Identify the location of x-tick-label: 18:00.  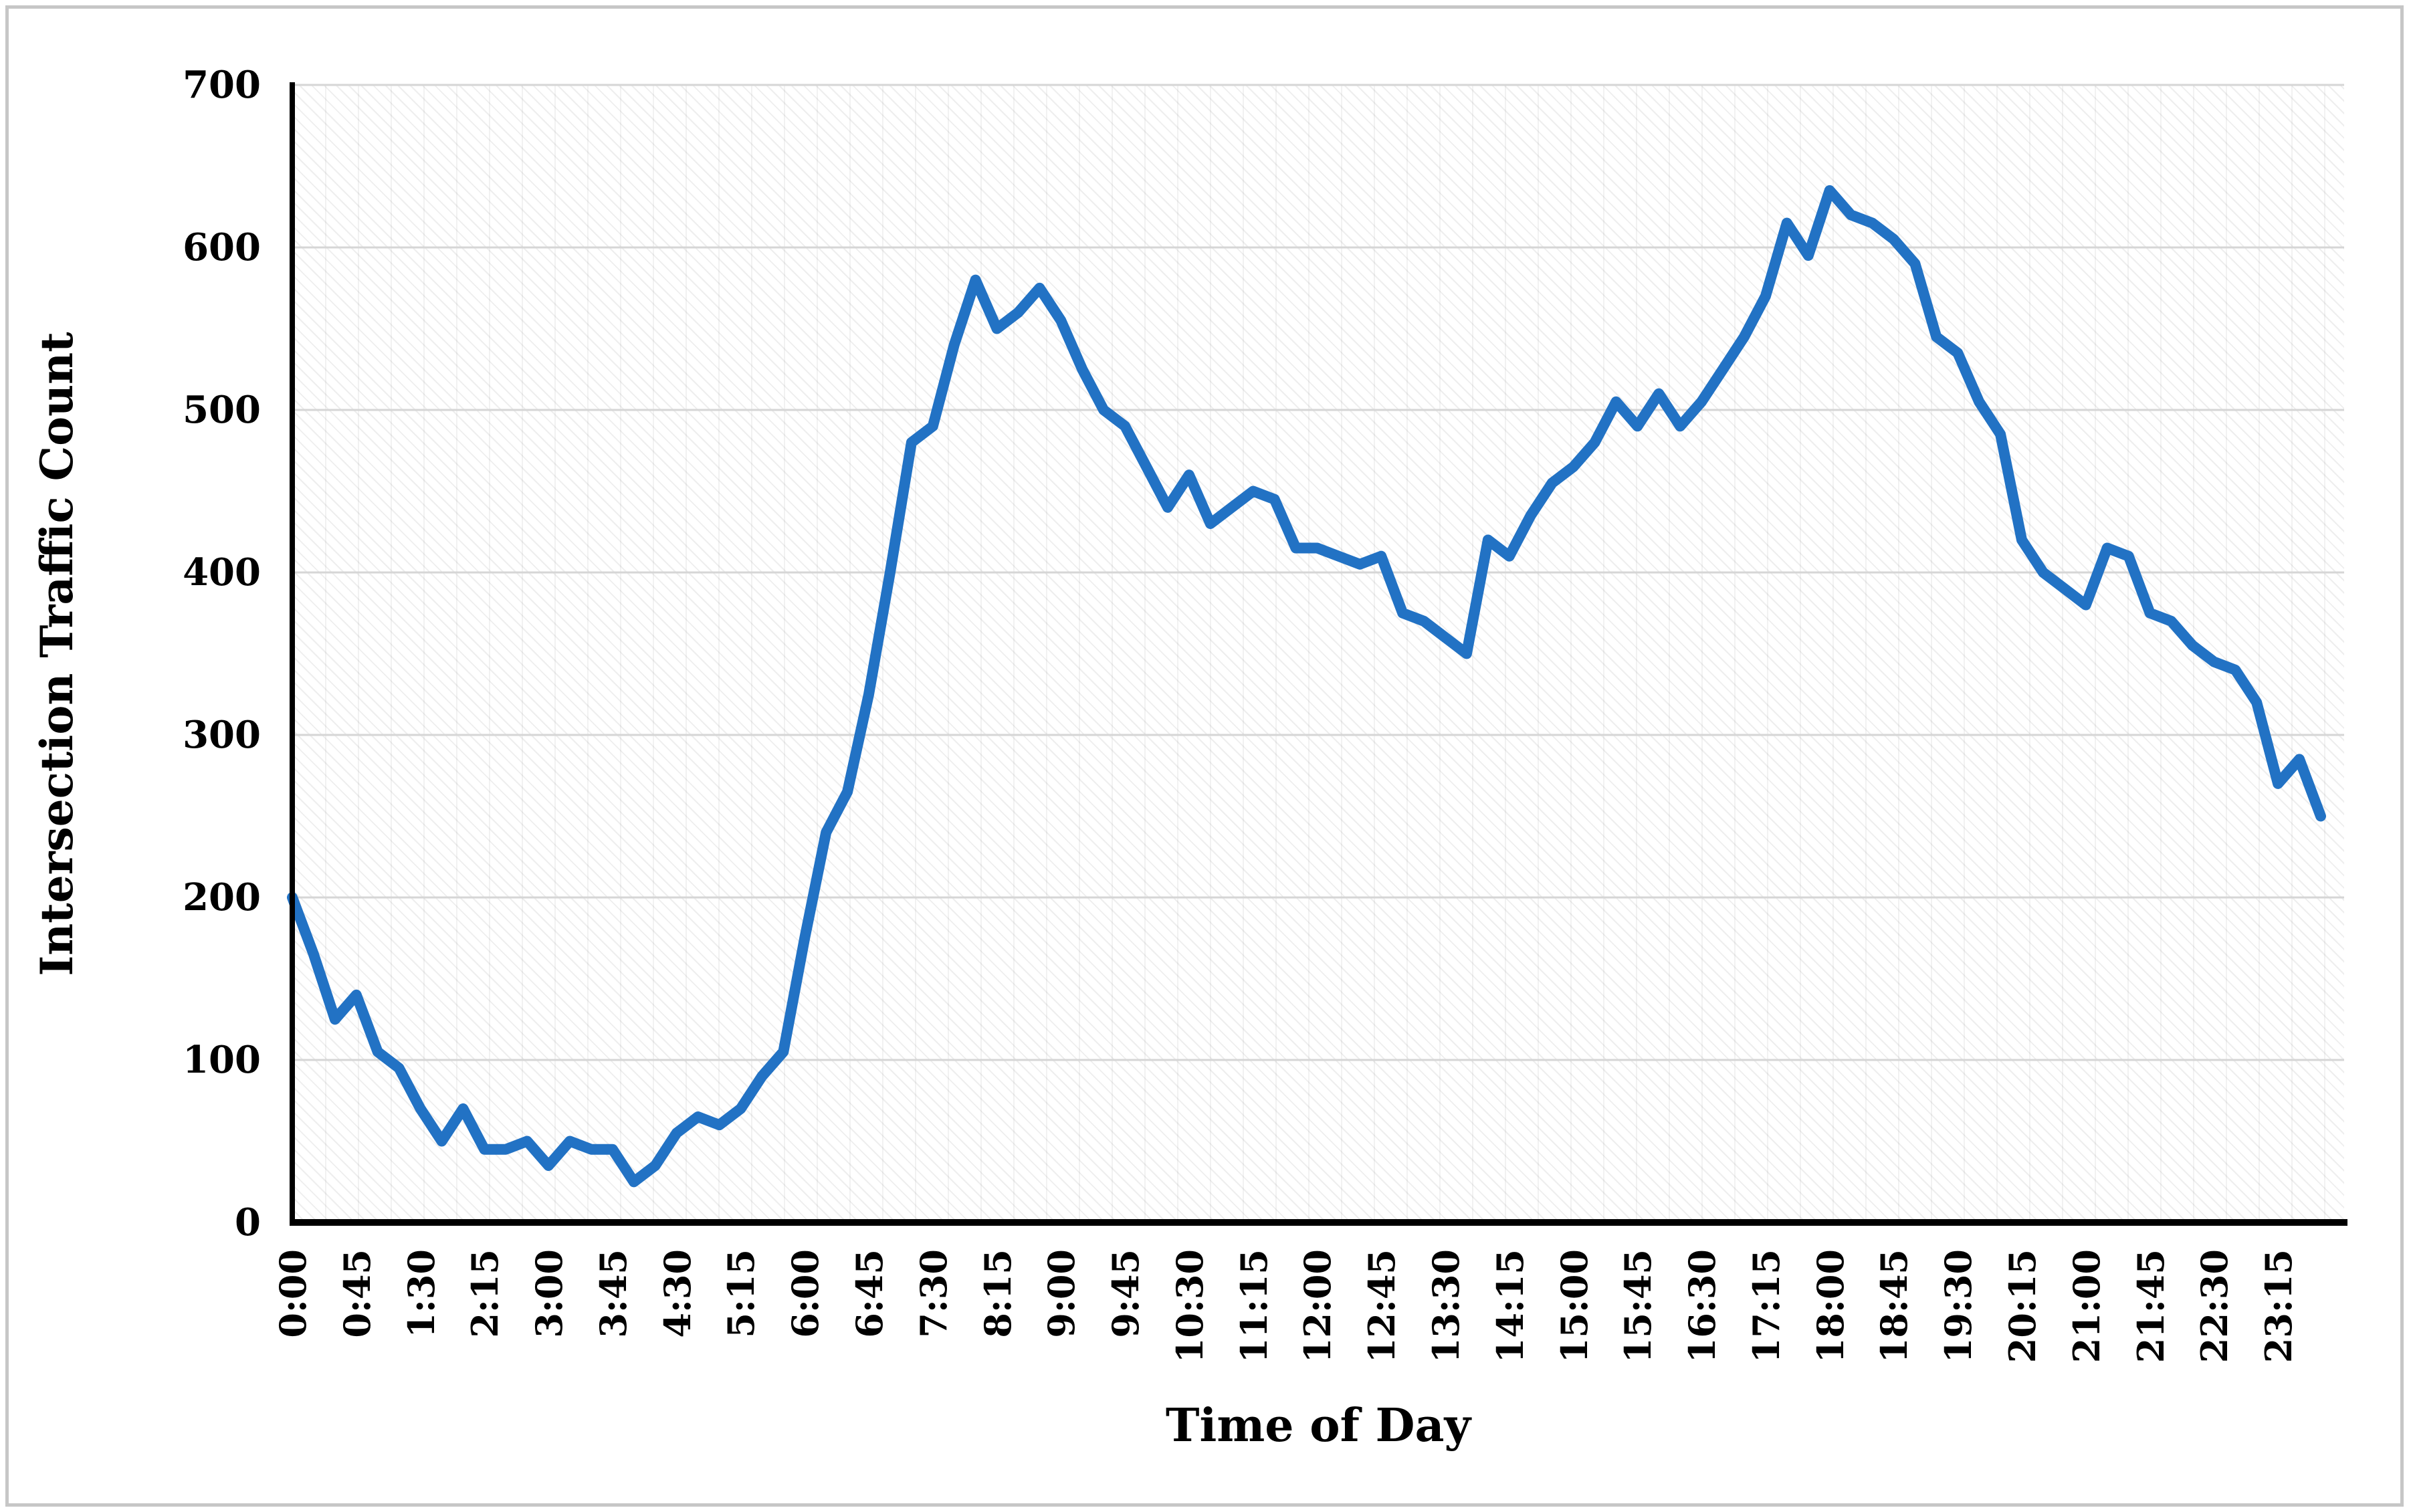
(1830, 1306).